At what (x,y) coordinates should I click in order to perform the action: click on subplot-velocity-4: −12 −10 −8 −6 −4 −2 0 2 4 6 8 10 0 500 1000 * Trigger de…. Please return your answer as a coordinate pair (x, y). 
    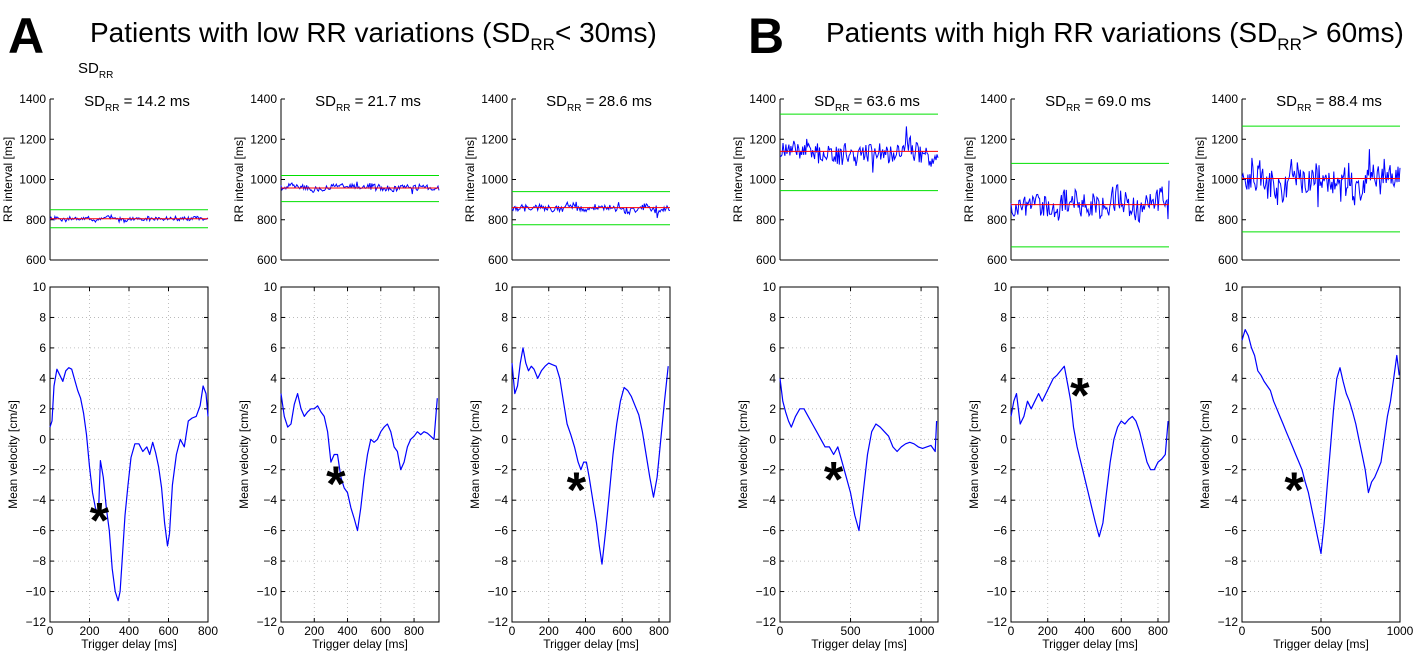
    Looking at the image, I should click on (837, 465).